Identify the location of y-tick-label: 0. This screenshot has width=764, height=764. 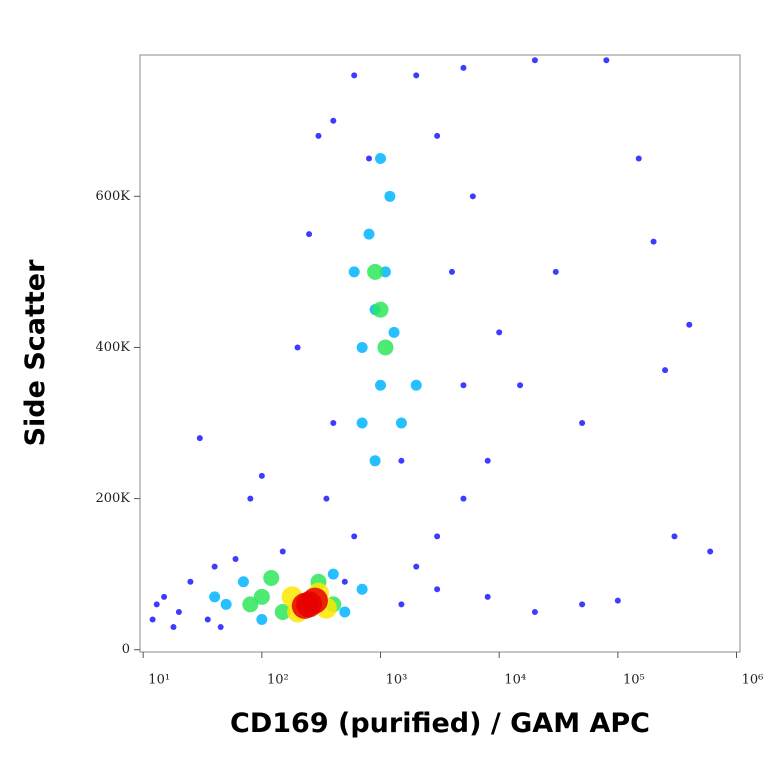
(126, 649).